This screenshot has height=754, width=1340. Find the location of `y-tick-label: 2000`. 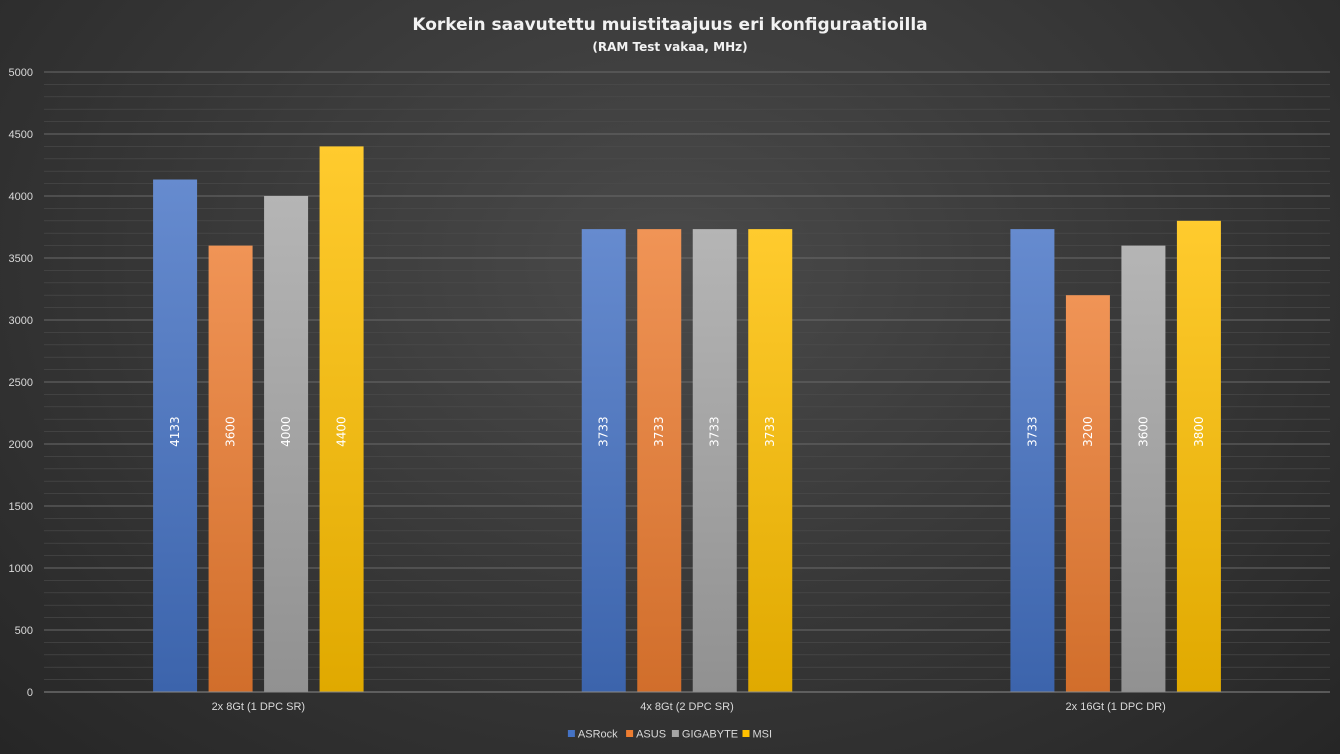

y-tick-label: 2000 is located at coordinates (21, 445).